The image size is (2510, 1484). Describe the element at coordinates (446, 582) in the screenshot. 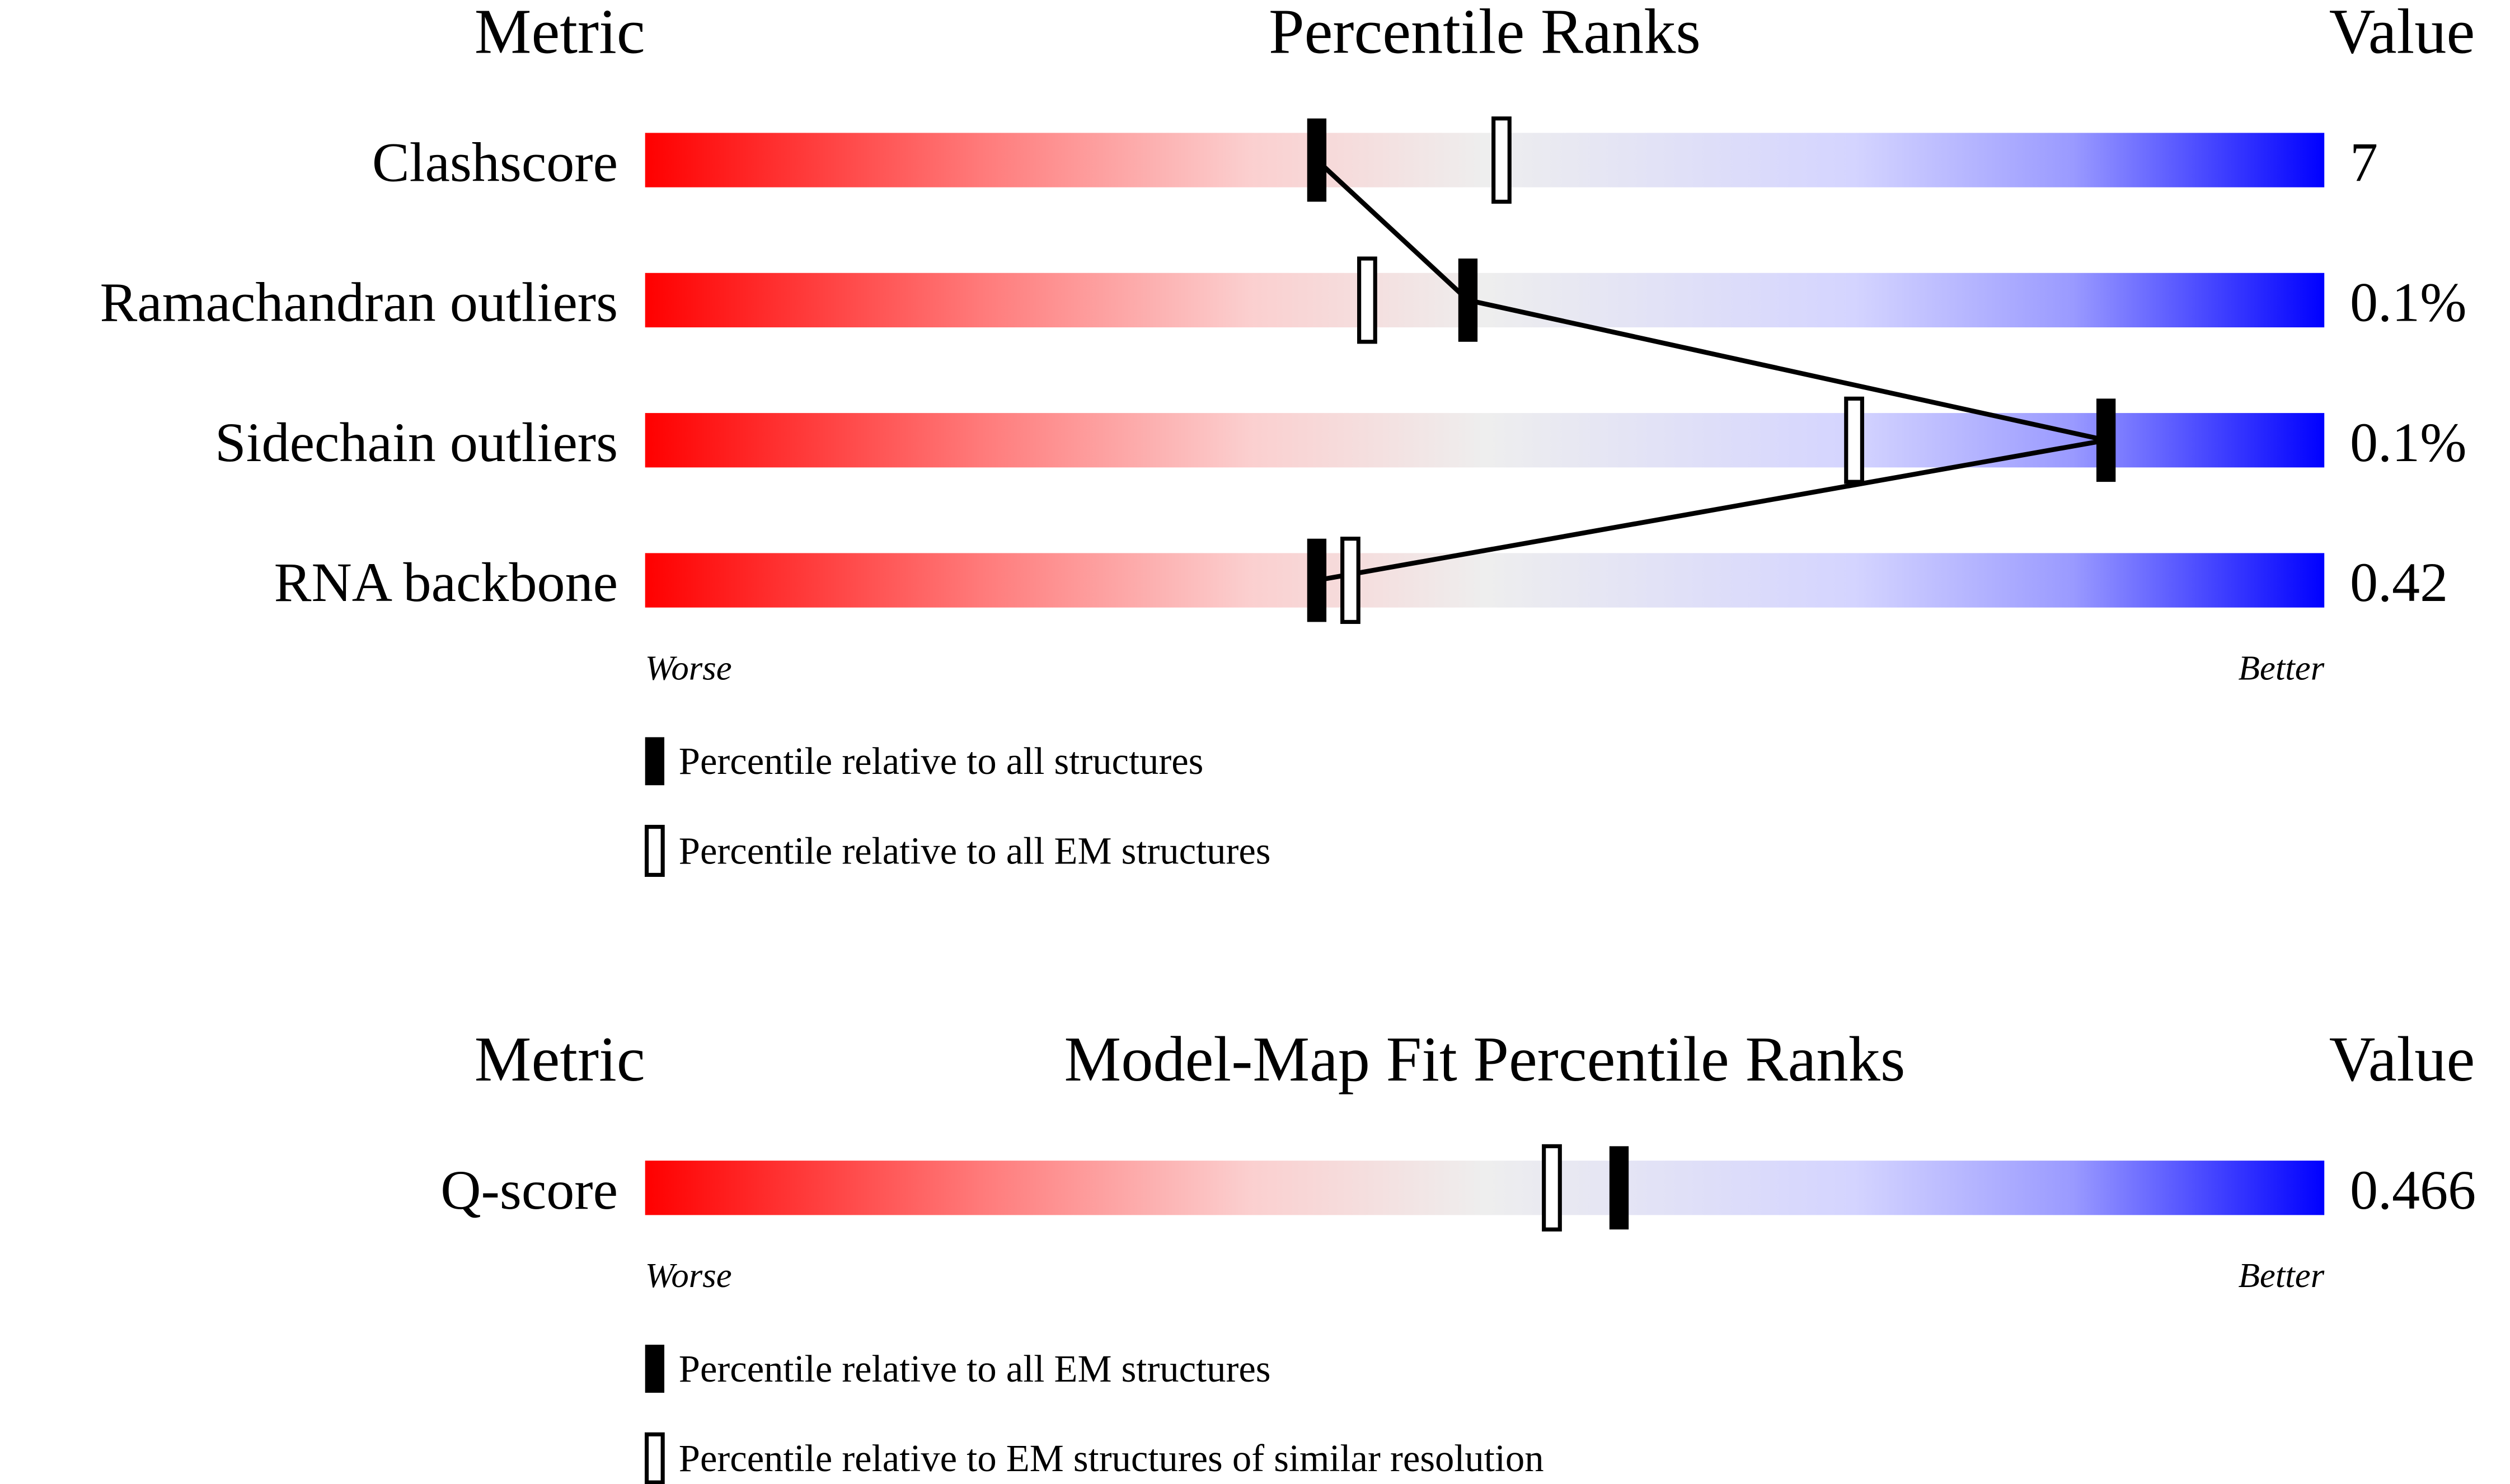

I see `metric-label: RNA backbone` at that location.